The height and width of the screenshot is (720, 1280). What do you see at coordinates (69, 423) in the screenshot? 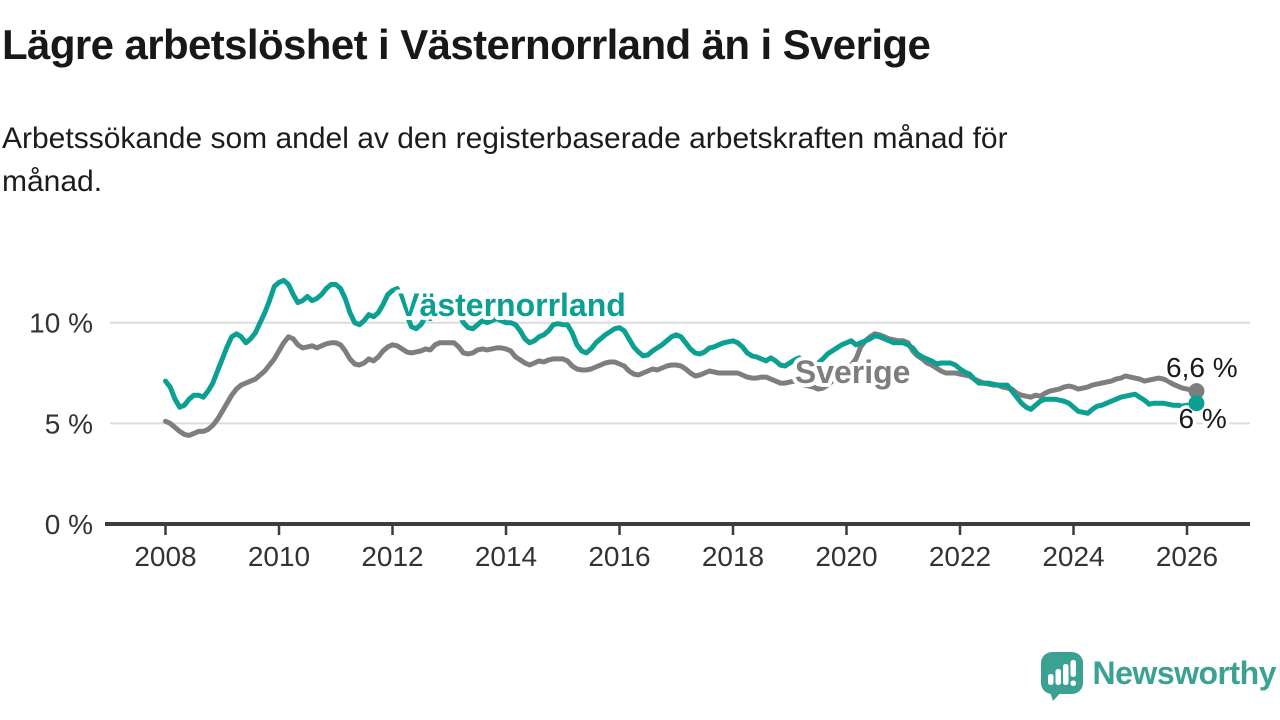
I see `y-tick-label-5: 5 %` at bounding box center [69, 423].